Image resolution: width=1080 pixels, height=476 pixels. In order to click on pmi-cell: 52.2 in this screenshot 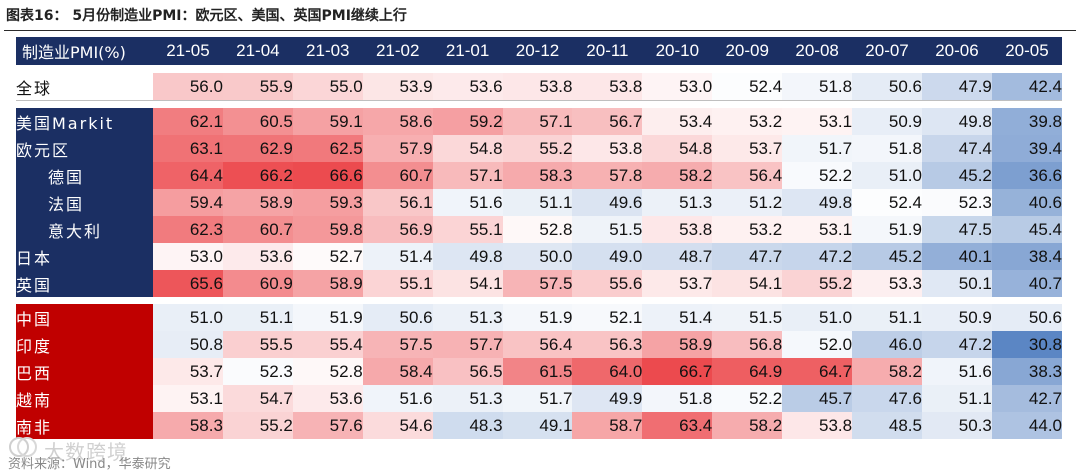, I will do `click(747, 398)`.